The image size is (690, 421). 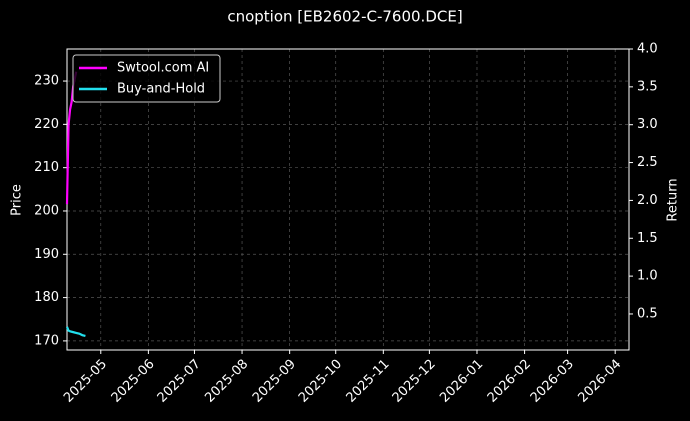 What do you see at coordinates (647, 313) in the screenshot?
I see `y2-tick-label: 0.5` at bounding box center [647, 313].